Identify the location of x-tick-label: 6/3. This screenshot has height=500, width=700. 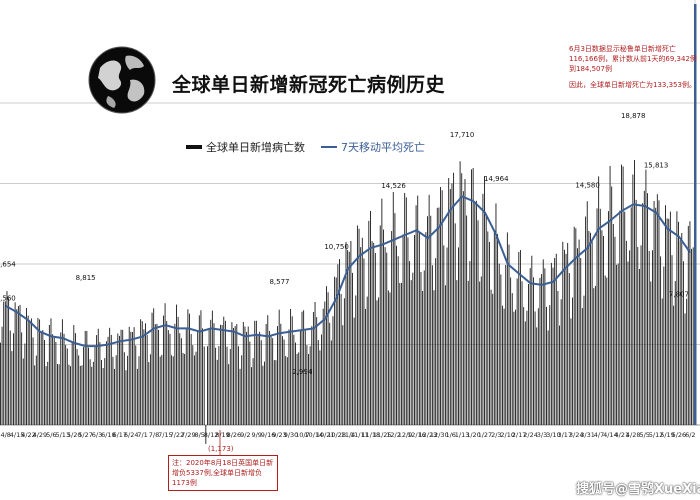
(97, 435).